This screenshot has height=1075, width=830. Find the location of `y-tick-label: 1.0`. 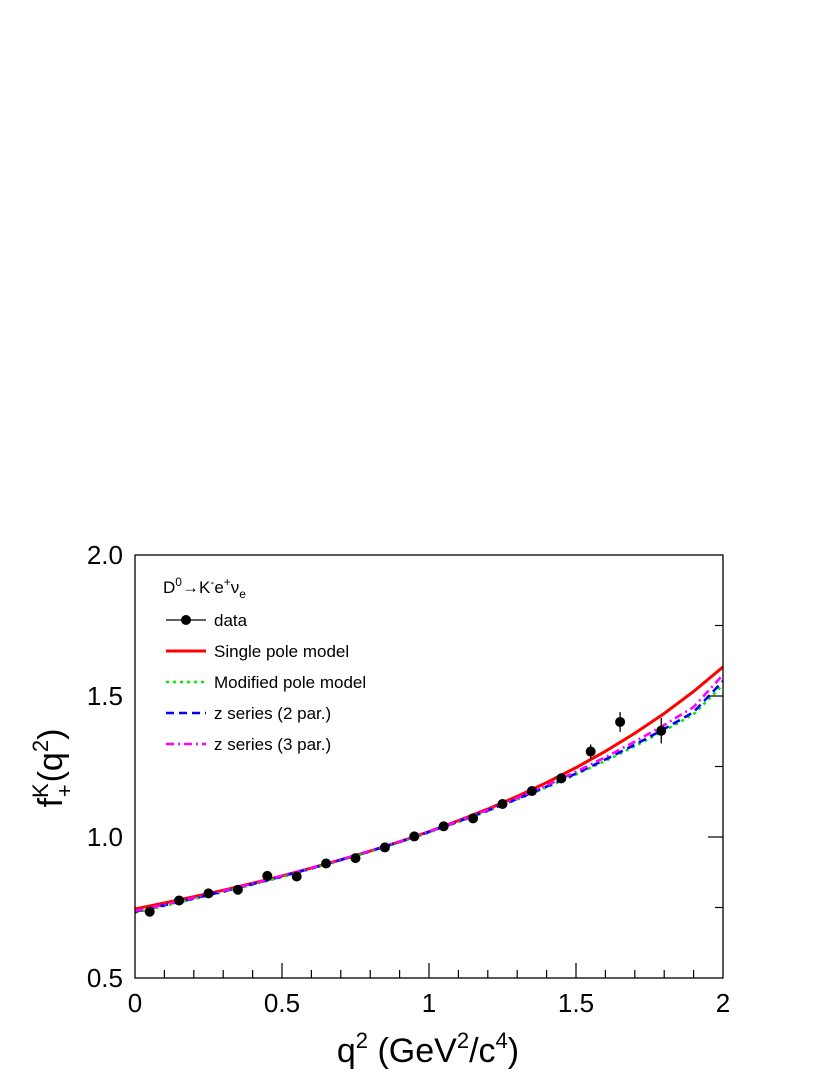

y-tick-label: 1.0 is located at coordinates (105, 837).